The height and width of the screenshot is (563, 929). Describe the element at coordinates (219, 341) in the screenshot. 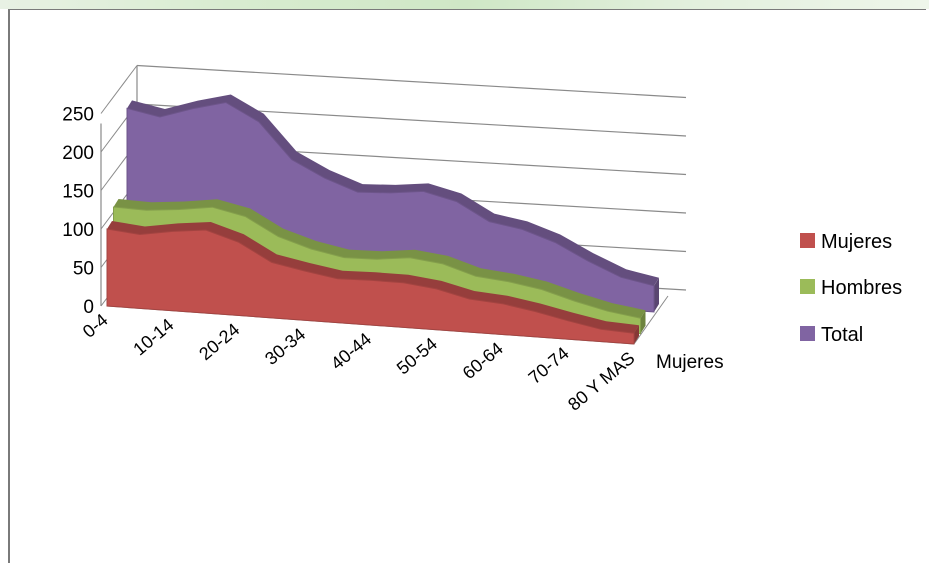

I see `x-tick-label: 20-24` at that location.